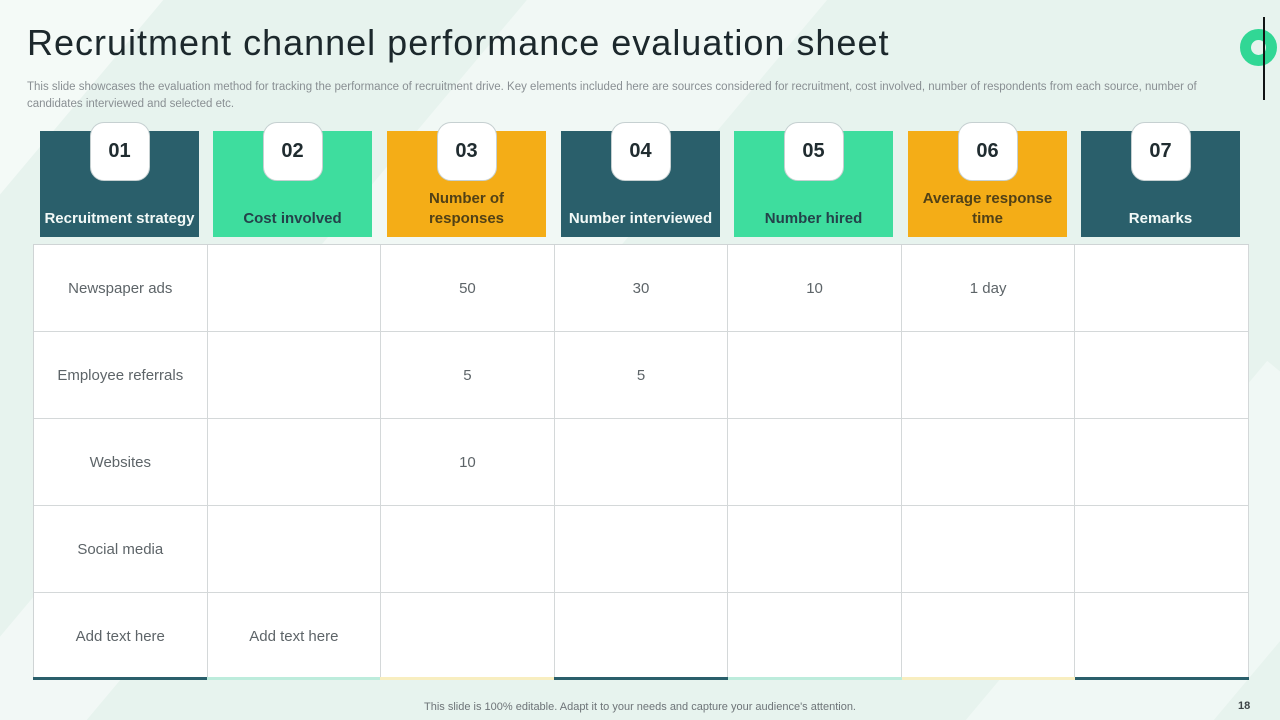 This screenshot has width=1280, height=720. Describe the element at coordinates (813, 218) in the screenshot. I see `column-header-label: Number hired` at that location.